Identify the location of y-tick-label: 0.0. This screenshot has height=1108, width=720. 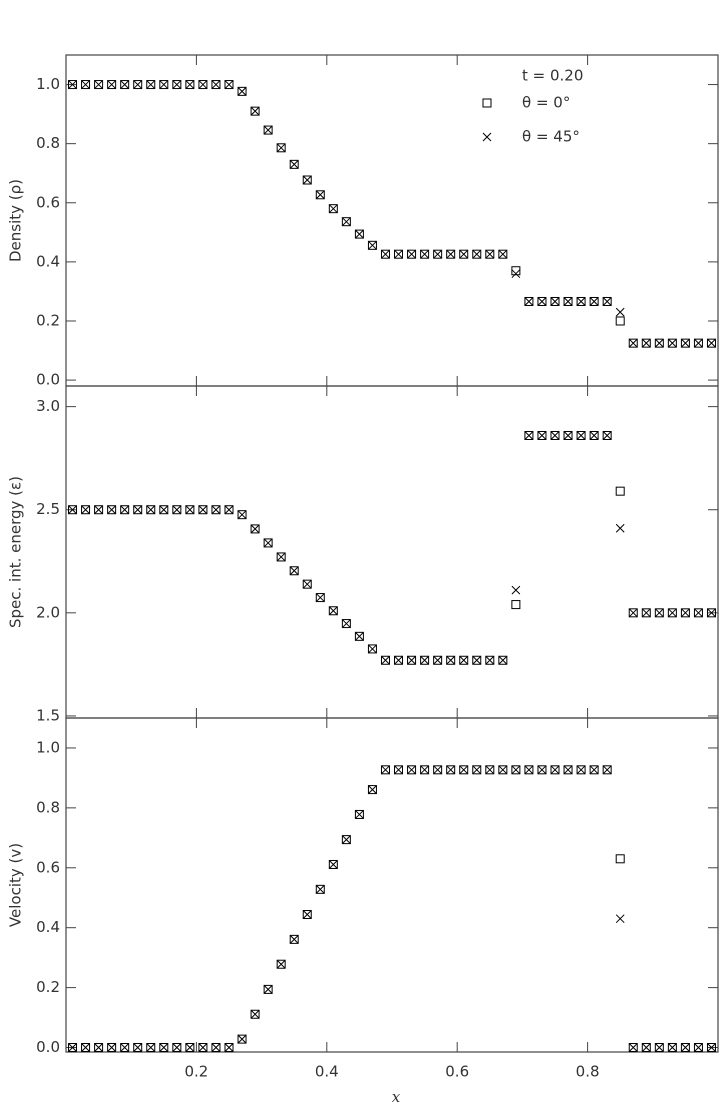
(48, 1047).